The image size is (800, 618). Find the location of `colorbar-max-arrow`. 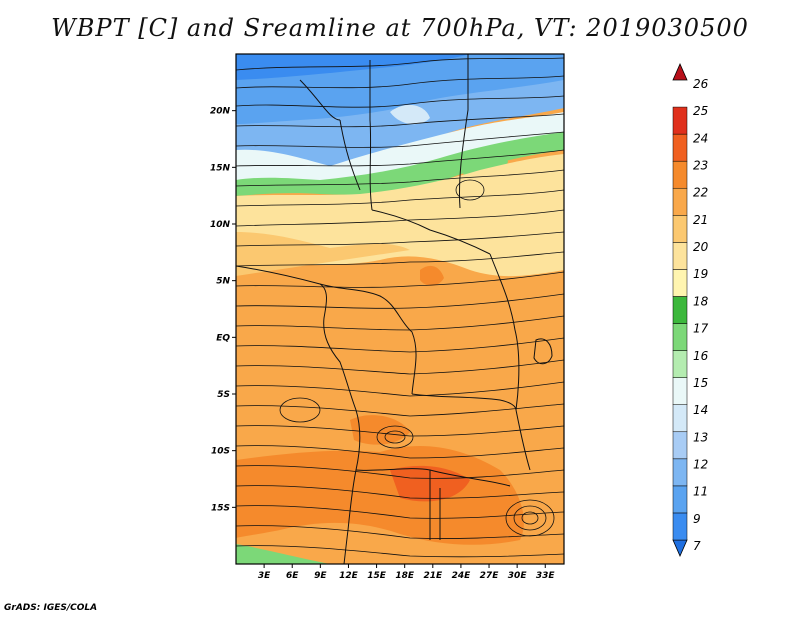

colorbar-max-arrow is located at coordinates (680, 72).